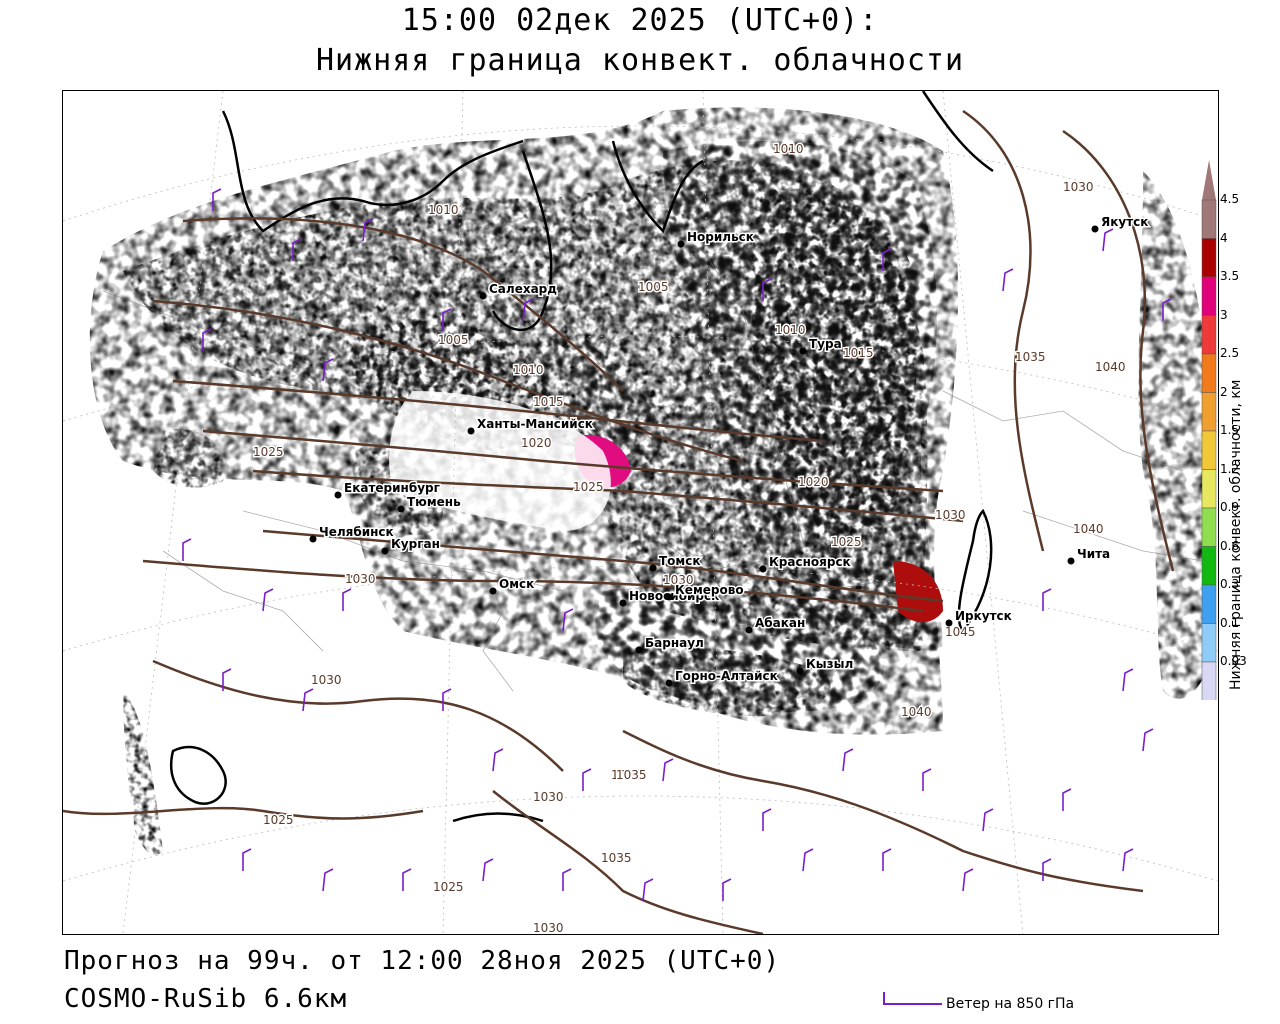  What do you see at coordinates (1230, 622) in the screenshot?
I see `legend-tick-label: 0.1` at bounding box center [1230, 622].